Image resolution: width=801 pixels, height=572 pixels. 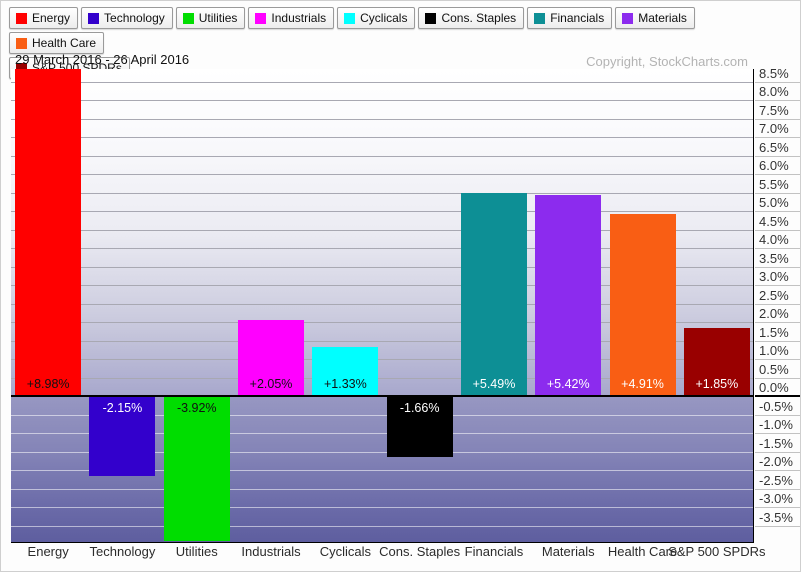 I want to click on y-tick-label: 7.5%, so click(x=774, y=110).